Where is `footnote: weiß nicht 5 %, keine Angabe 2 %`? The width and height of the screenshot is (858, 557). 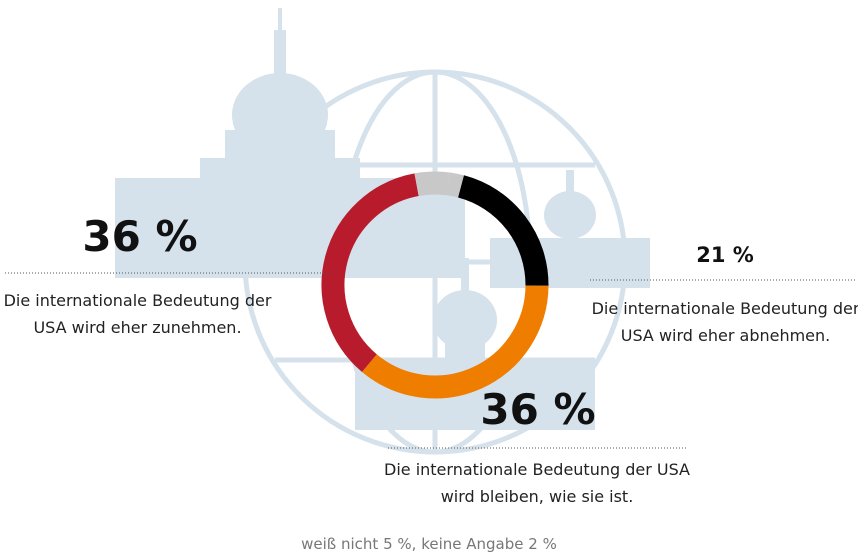
footnote: weiß nicht 5 %, keine Angabe 2 % is located at coordinates (429, 544).